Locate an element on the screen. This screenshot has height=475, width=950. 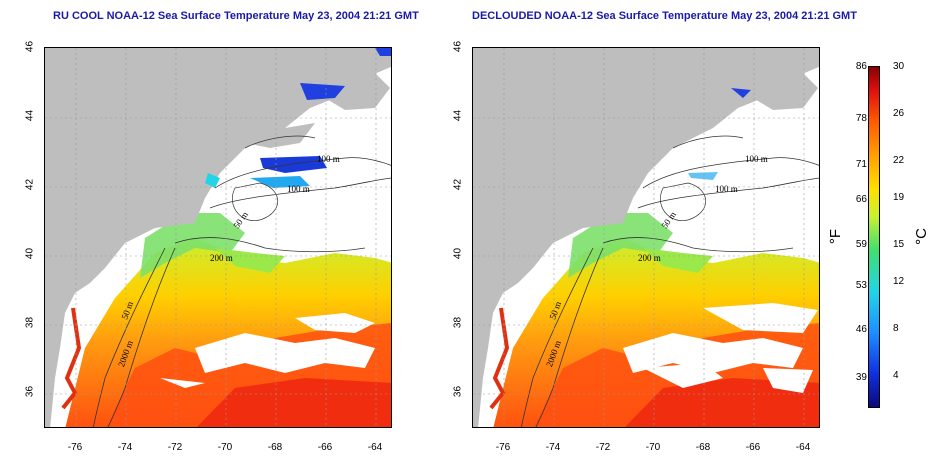
fahrenheit-label: 86 is located at coordinates (861, 66).